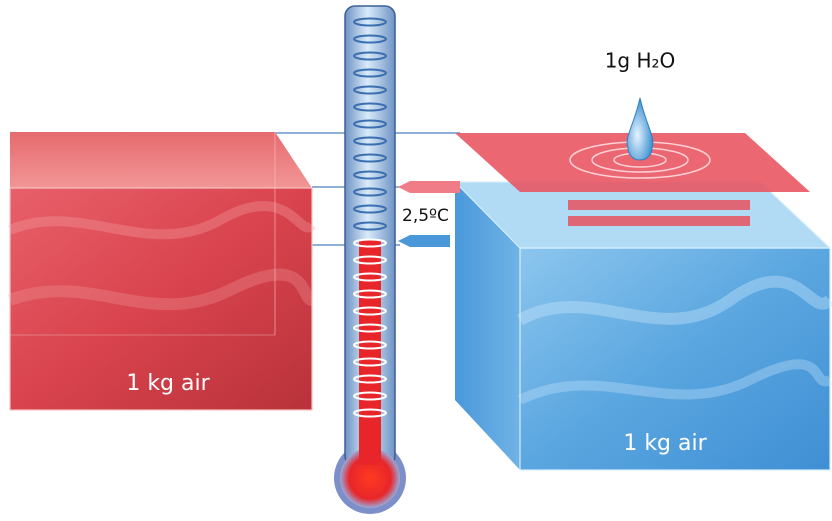 The image size is (832, 521). Describe the element at coordinates (665, 443) in the screenshot. I see `cool-air-label: 1 kg air` at that location.